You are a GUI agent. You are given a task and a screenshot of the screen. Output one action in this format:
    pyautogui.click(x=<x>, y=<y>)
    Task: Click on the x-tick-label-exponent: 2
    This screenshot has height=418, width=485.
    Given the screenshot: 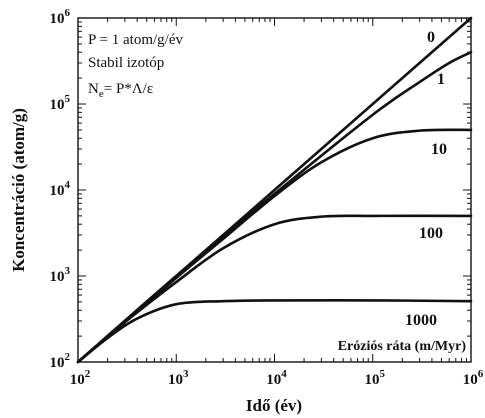 What is the action you would take?
    pyautogui.click(x=88, y=374)
    